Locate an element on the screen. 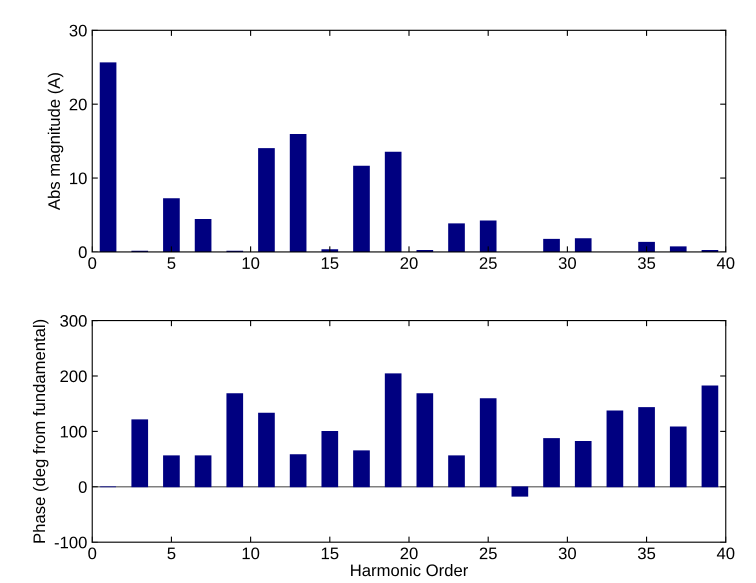 The width and height of the screenshot is (756, 583). y-tick-label: -100 is located at coordinates (70, 542).